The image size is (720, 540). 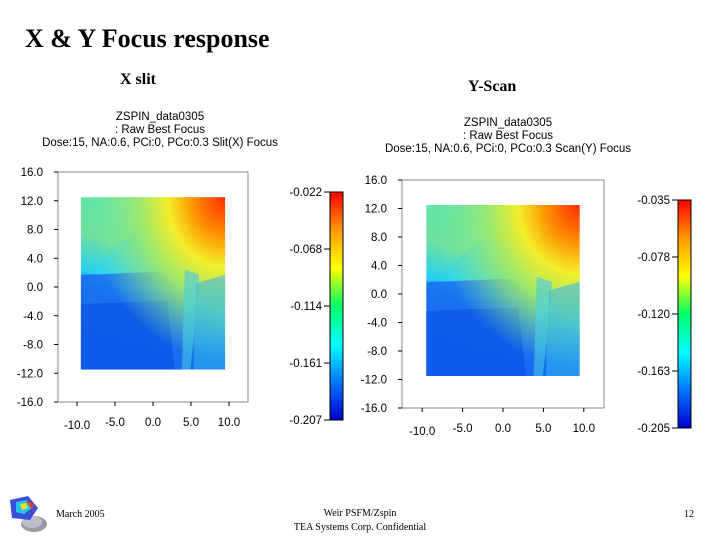 I want to click on colorbar-tick-label: -0.035, so click(x=653, y=201).